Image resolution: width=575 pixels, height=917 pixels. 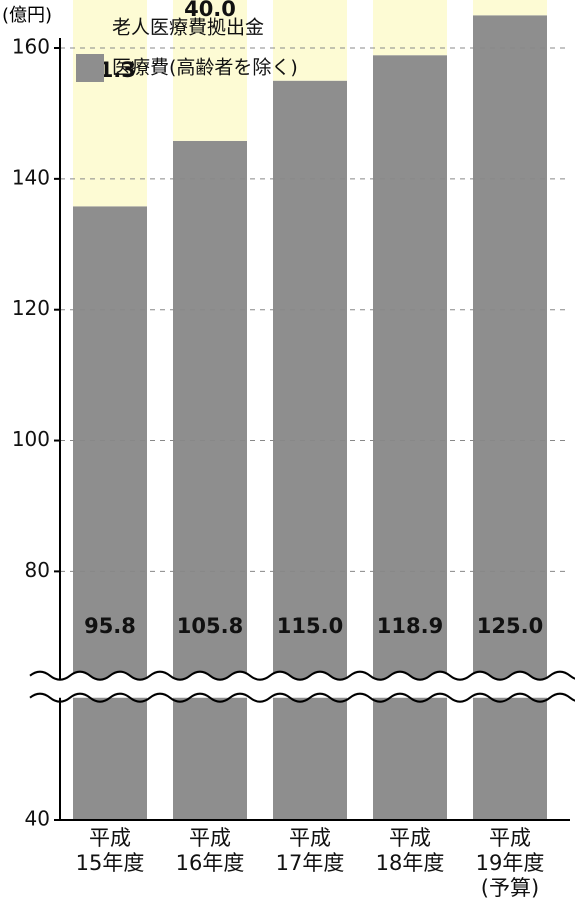 I want to click on x-tick-label: 平成 18年度, so click(x=410, y=850).